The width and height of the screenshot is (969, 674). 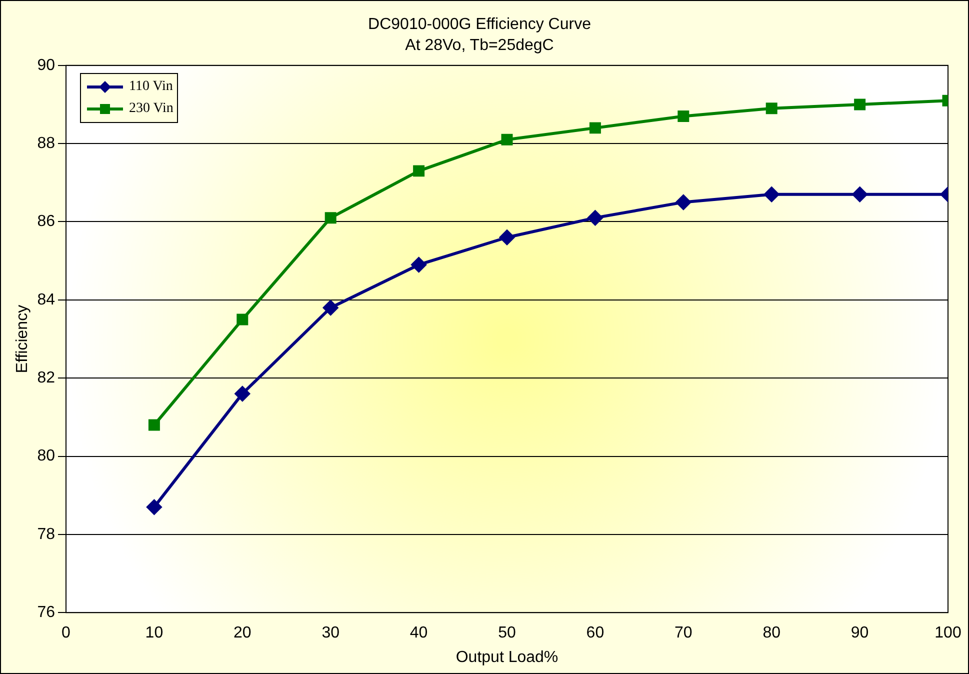 I want to click on legend-label: 110 Vin, so click(x=150, y=87).